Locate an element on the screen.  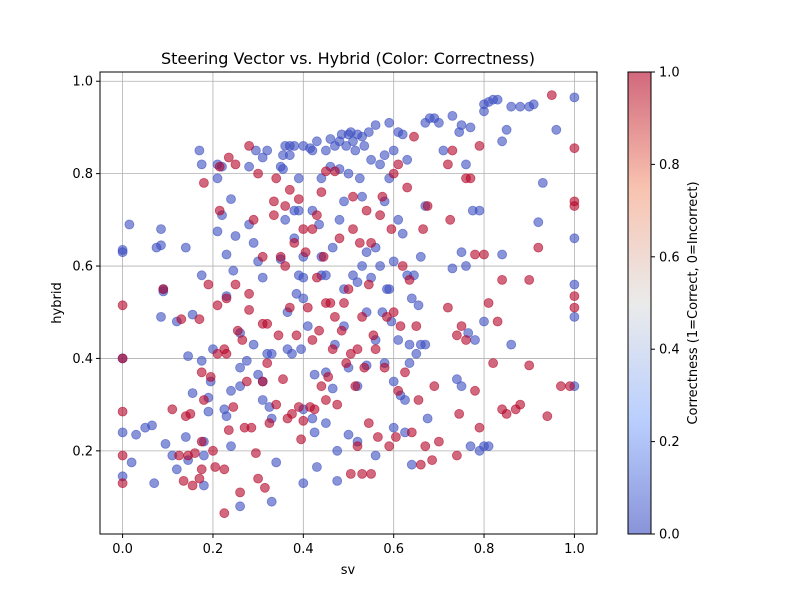
colorbar-tick-label: 0.0 is located at coordinates (669, 535).